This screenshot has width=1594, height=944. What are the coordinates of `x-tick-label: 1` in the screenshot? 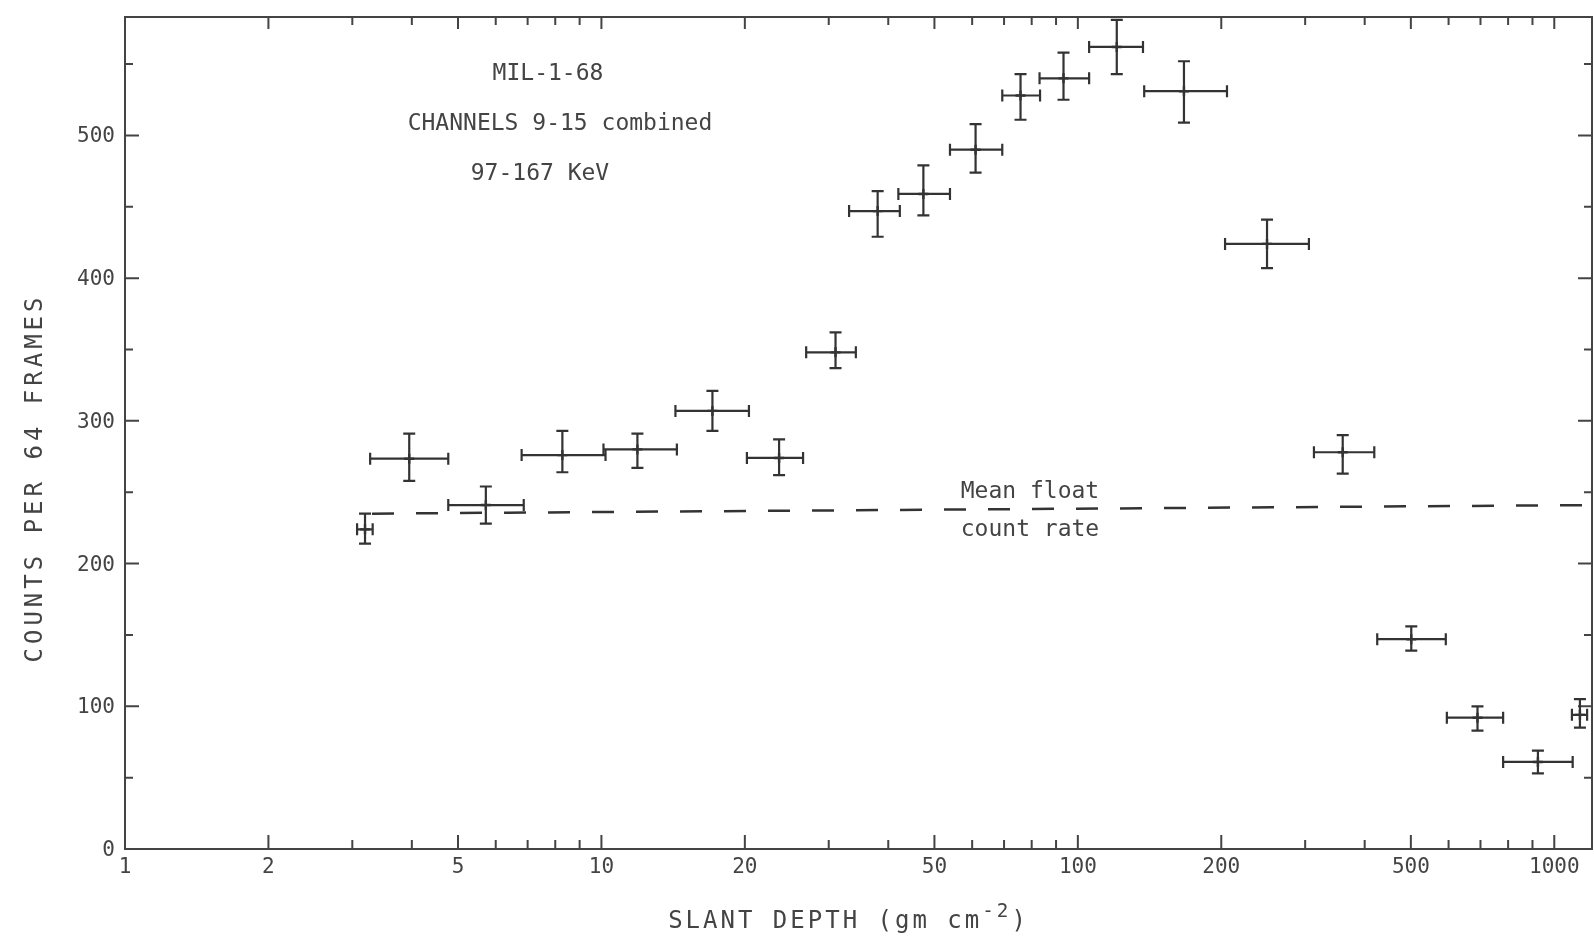 It's located at (125, 866).